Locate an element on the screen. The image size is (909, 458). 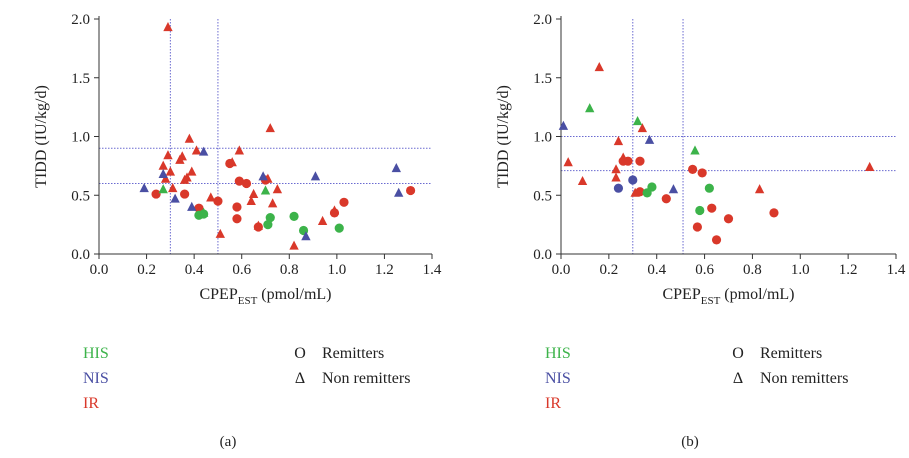
point-nis-remitter is located at coordinates (618, 188).